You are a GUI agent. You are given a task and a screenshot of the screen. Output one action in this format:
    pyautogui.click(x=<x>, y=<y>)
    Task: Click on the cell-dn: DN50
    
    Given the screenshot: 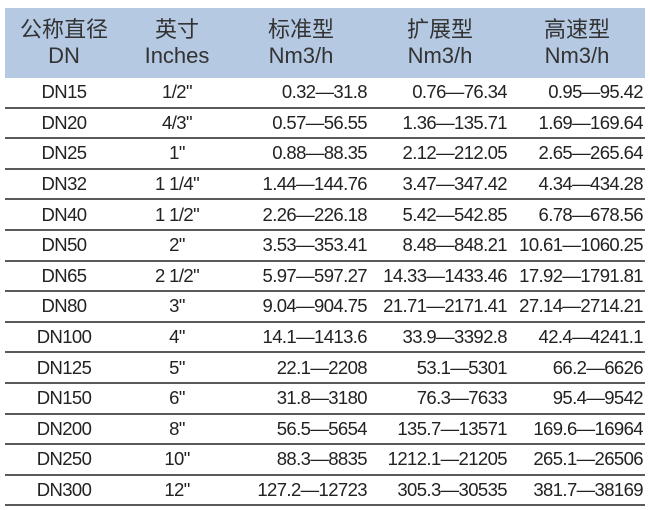 What is the action you would take?
    pyautogui.click(x=64, y=245)
    